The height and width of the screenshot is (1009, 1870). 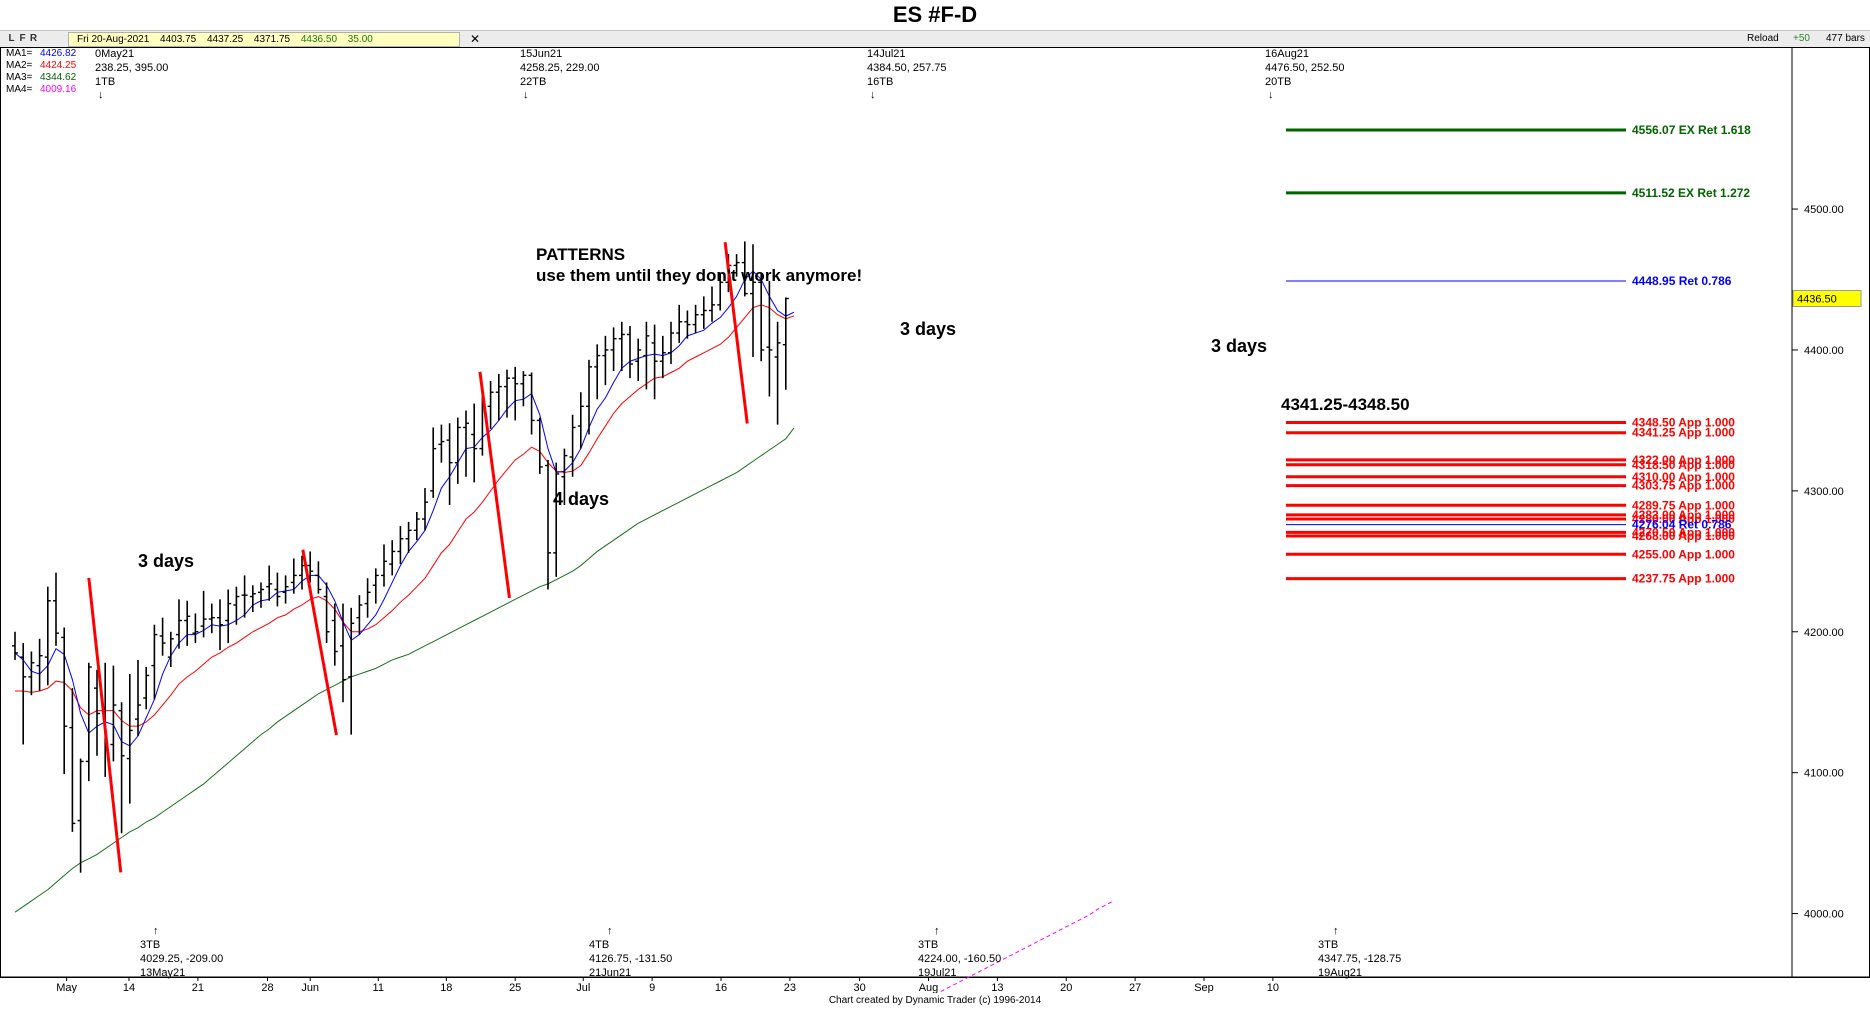 What do you see at coordinates (1305, 68) in the screenshot?
I see `pivot-price-label: 4476.50, 252.50` at bounding box center [1305, 68].